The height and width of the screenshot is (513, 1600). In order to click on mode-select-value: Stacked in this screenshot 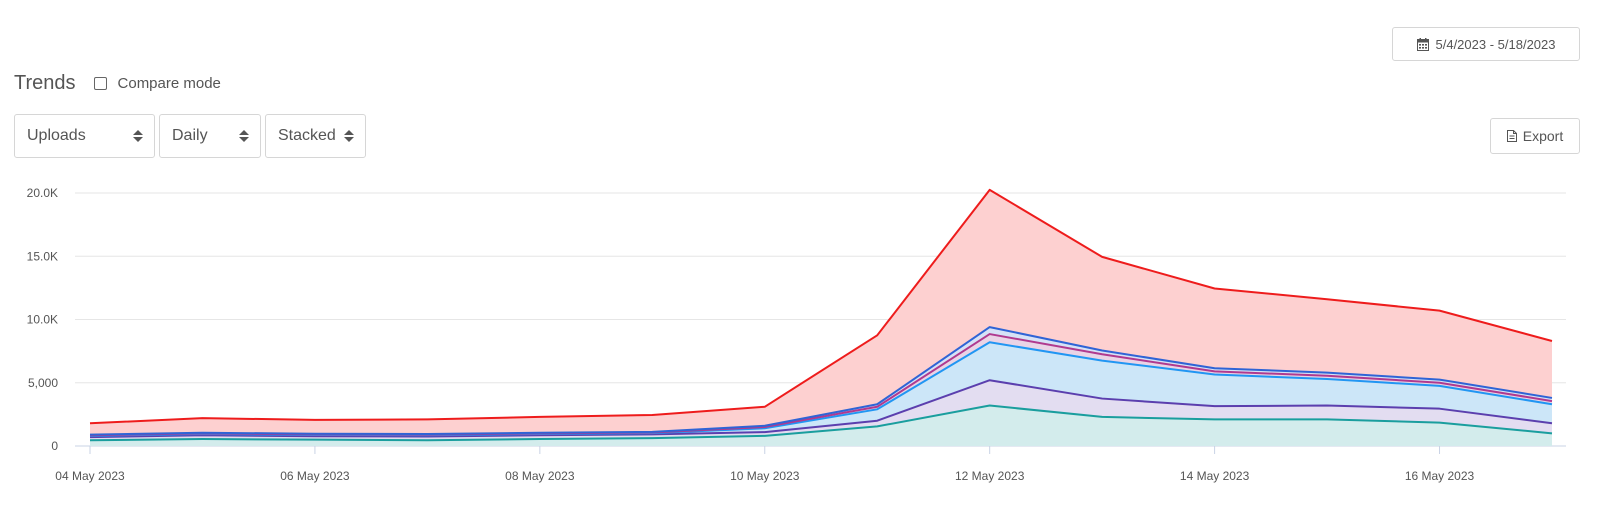, I will do `click(307, 135)`.